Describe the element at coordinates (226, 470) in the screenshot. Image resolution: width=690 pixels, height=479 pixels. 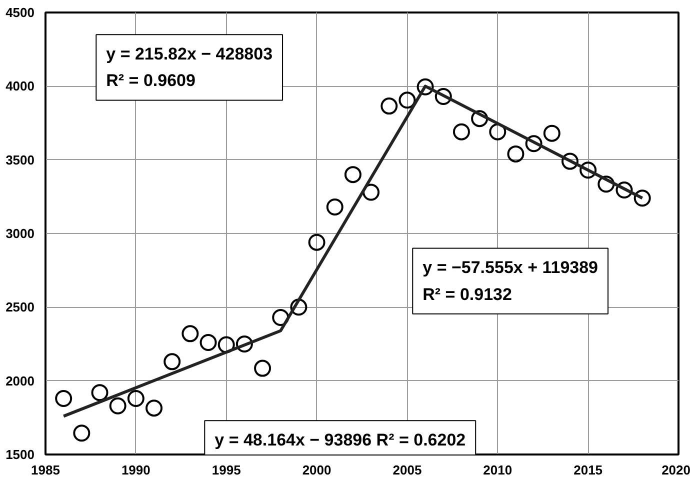
I see `x-tick-label: 1995` at that location.